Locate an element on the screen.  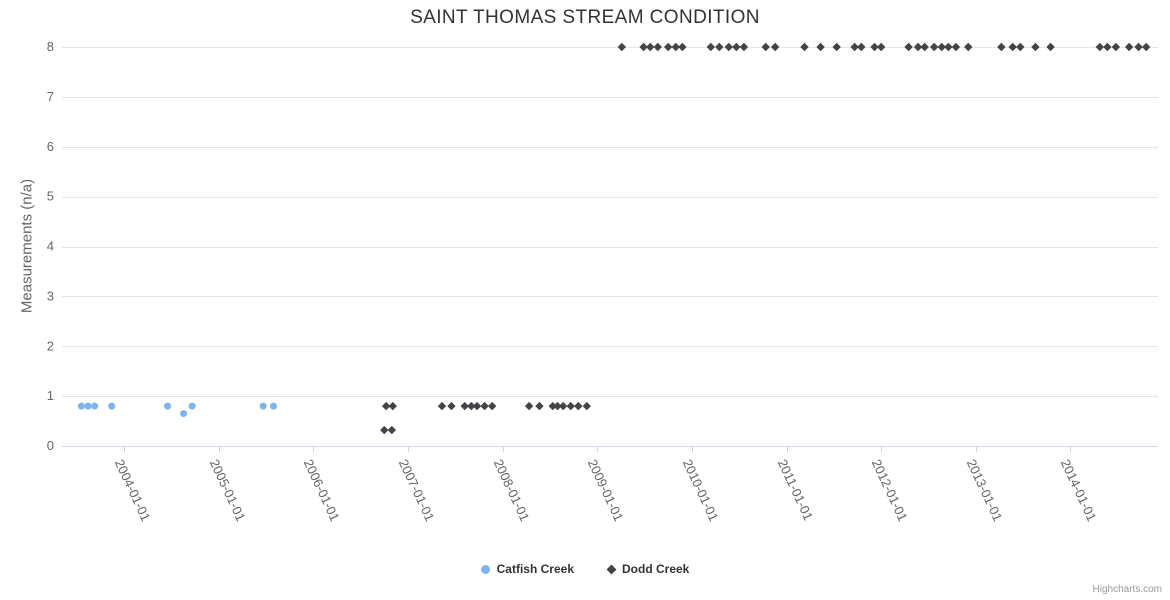
highcharts-credits-link: Highcharts.com is located at coordinates (1127, 589).